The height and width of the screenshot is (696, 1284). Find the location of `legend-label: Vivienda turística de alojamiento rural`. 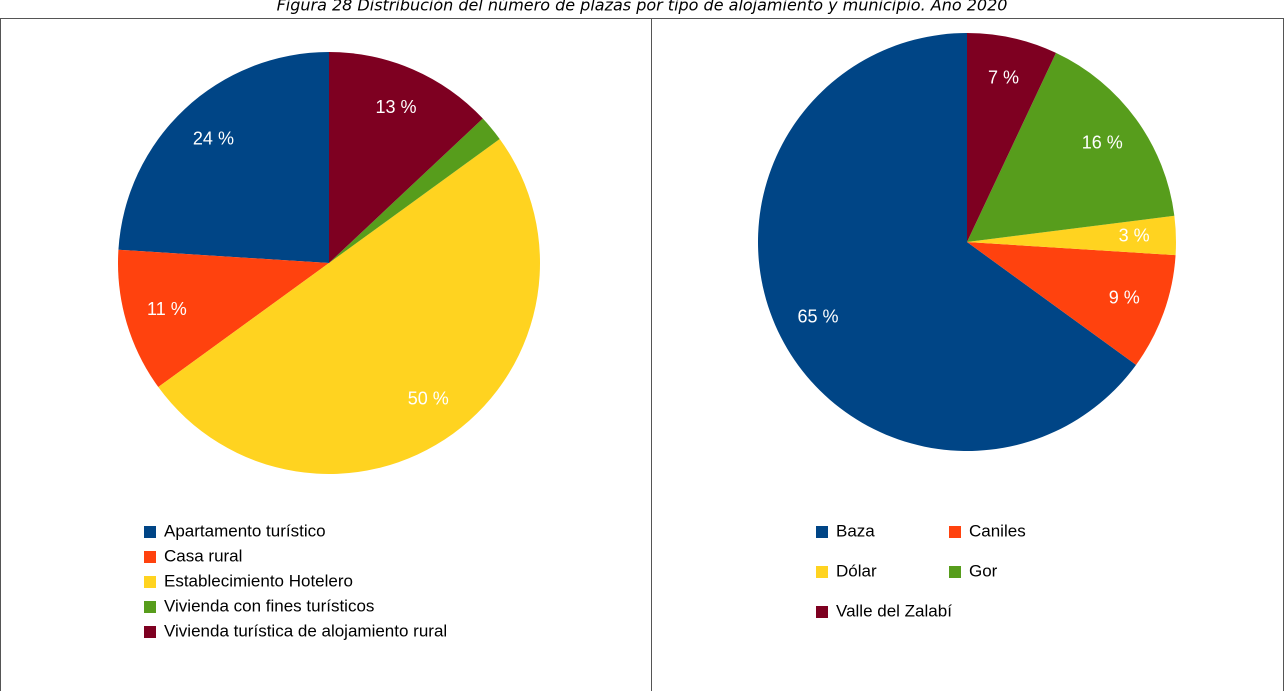

legend-label: Vivienda turística de alojamiento rural is located at coordinates (305, 630).